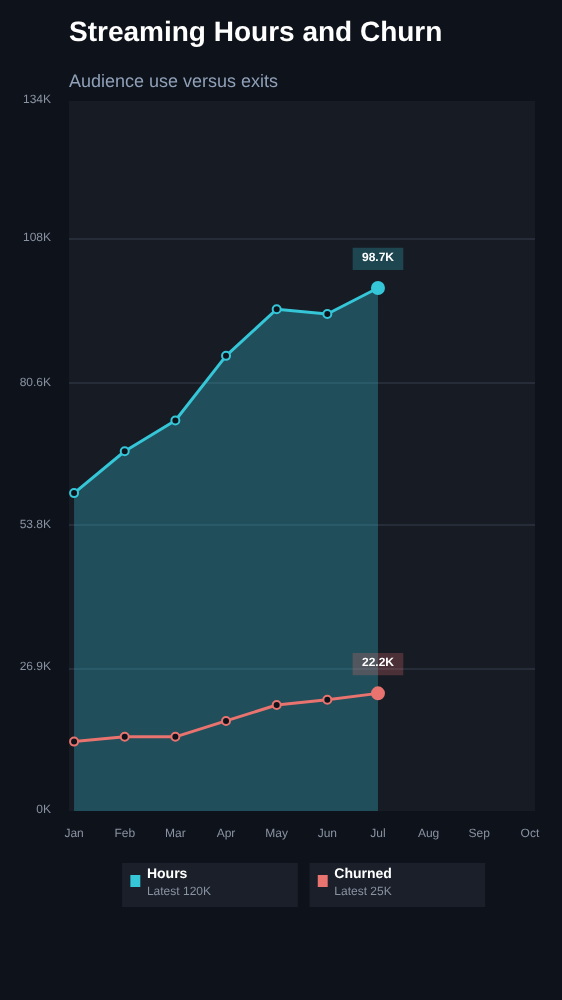 The image size is (562, 1000). Describe the element at coordinates (174, 81) in the screenshot. I see `chart-subtitle: Audience use versus exits` at that location.